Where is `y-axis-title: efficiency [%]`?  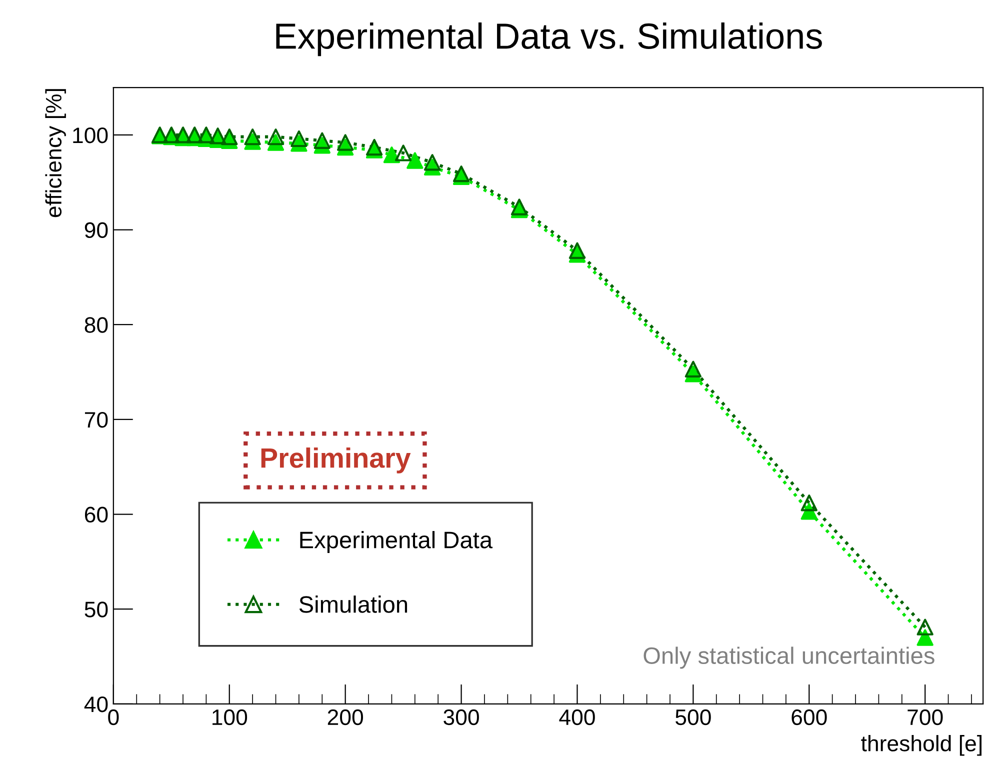 y-axis-title: efficiency [%] is located at coordinates (55, 153).